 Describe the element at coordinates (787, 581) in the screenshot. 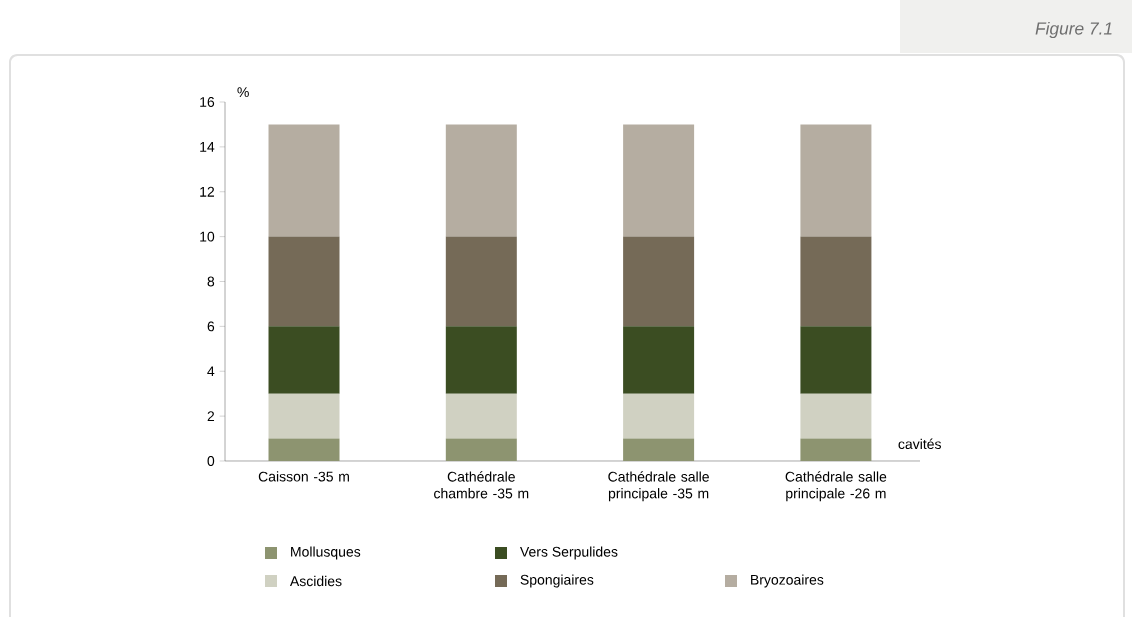

I see `legend-label: Bryozoaires` at that location.